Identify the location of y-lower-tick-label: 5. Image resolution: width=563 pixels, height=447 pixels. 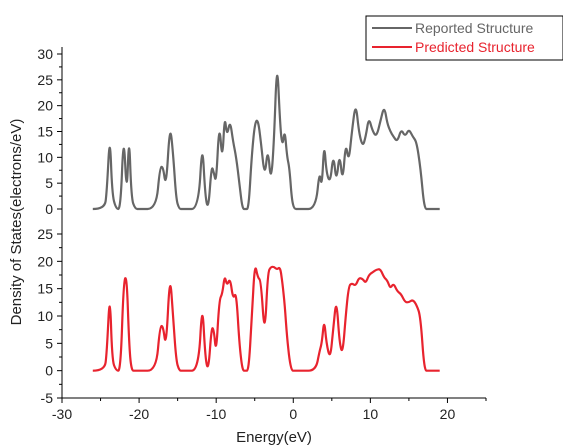
(49, 343).